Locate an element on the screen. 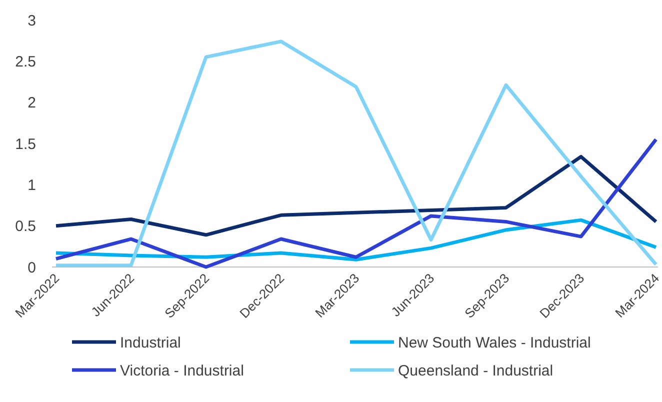 The height and width of the screenshot is (402, 662). legend-label: Queensland - Industrial is located at coordinates (476, 371).